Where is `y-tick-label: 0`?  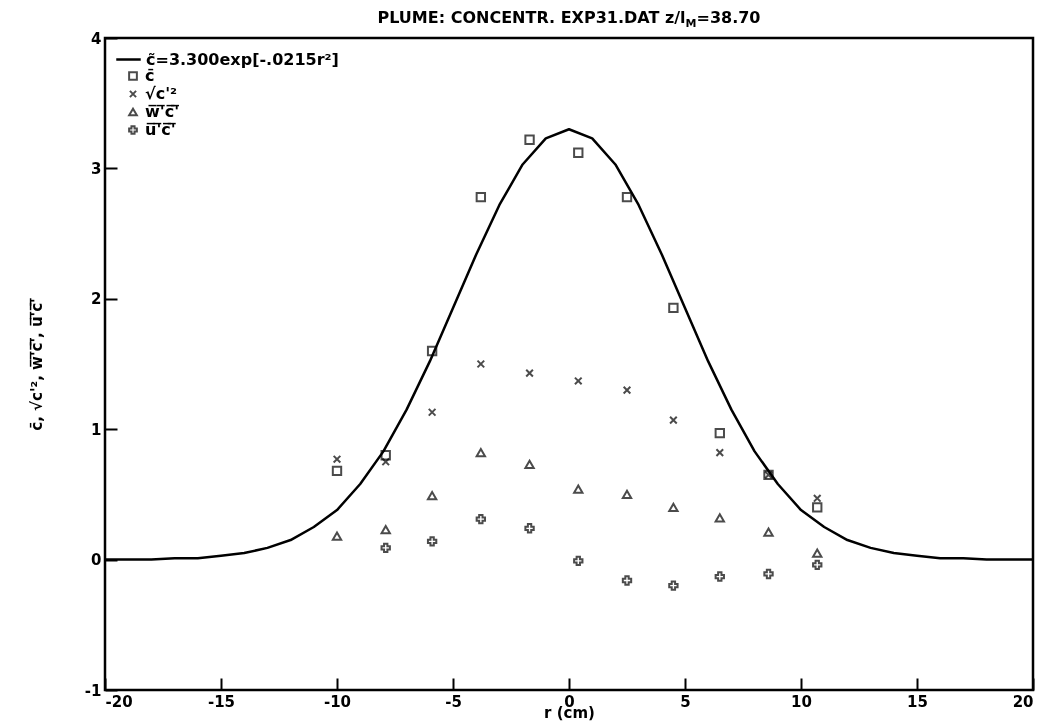 y-tick-label: 0 is located at coordinates (96, 560).